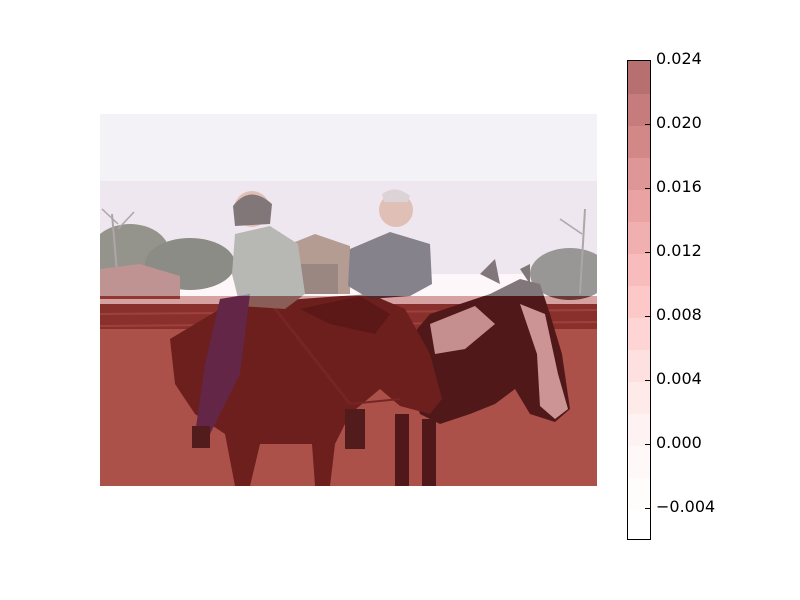 The width and height of the screenshot is (800, 600). I want to click on colorbar-tick-label: 0.020, so click(679, 122).